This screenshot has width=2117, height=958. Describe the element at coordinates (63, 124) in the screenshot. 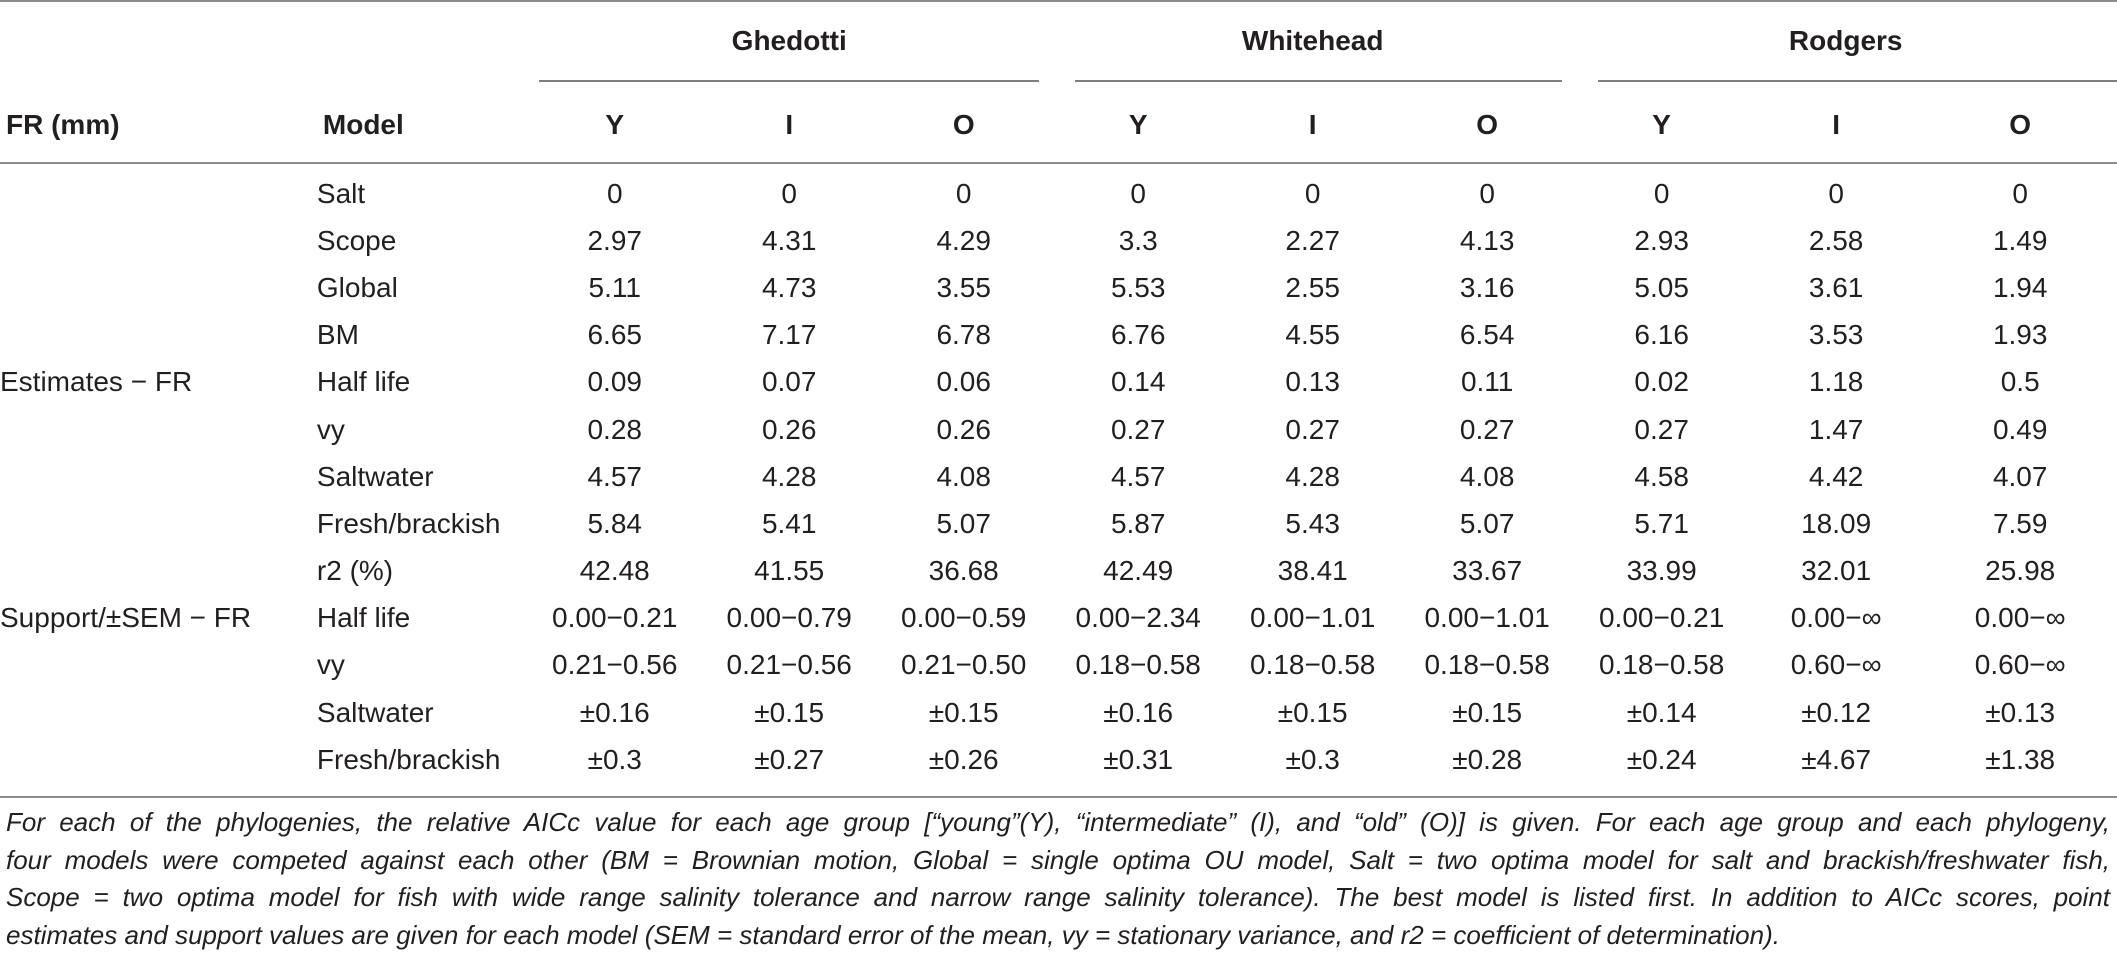

I see `column-header-fr: FR (mm)` at that location.